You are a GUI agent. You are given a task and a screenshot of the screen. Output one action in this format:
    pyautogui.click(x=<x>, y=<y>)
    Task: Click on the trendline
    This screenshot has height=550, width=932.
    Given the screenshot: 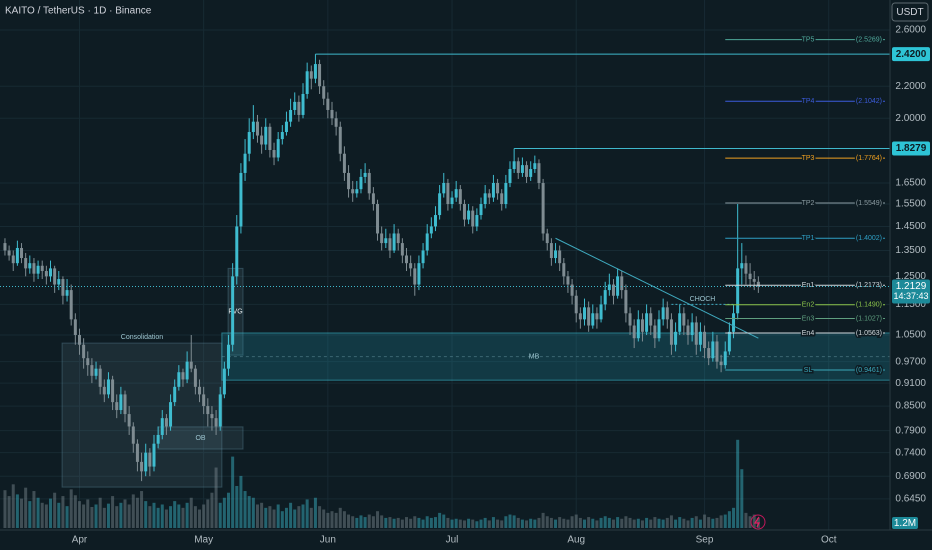 What is the action you would take?
    pyautogui.click(x=657, y=288)
    